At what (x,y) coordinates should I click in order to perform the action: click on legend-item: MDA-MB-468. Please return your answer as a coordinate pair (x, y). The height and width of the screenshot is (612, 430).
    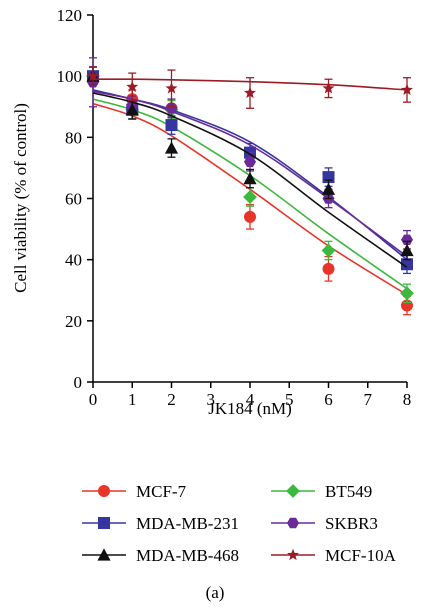
    Looking at the image, I should click on (160, 555).